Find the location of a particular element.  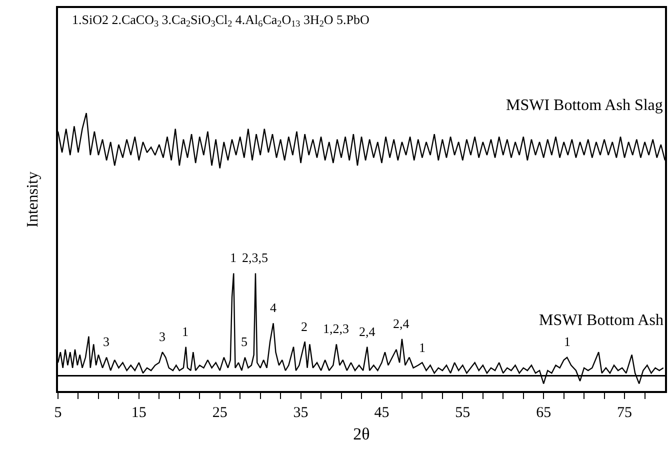

annotation: 2 is located at coordinates (304, 326).